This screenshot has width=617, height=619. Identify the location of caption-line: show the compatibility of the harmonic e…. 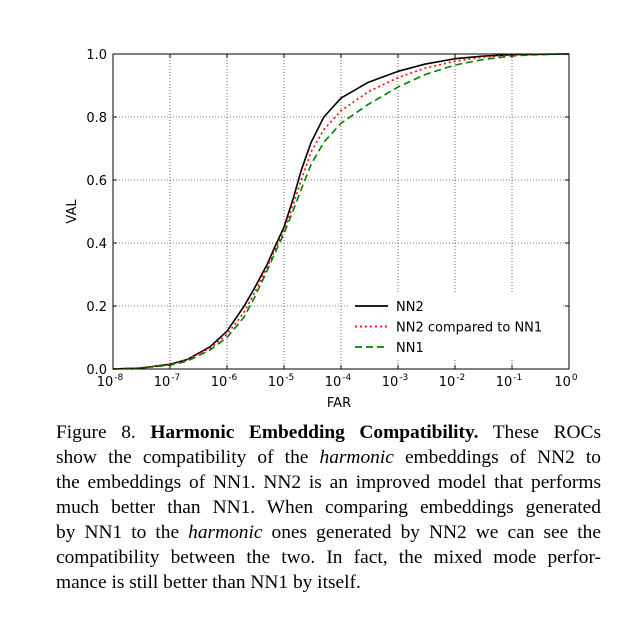
(328, 457).